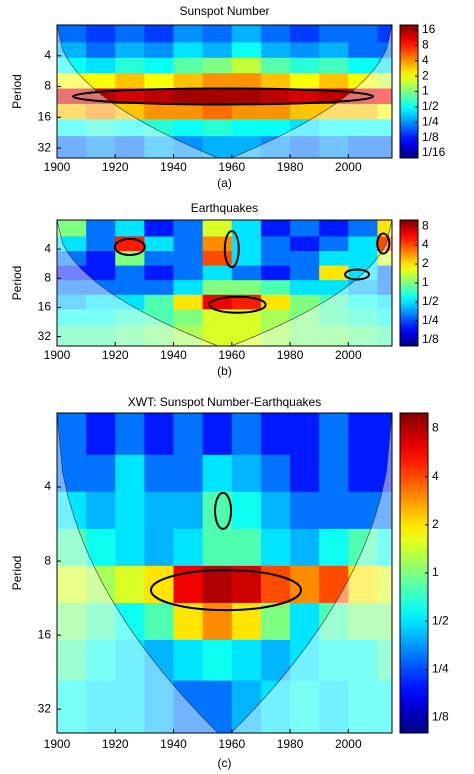 The width and height of the screenshot is (474, 774). I want to click on x-tick-label: 2000, so click(348, 355).